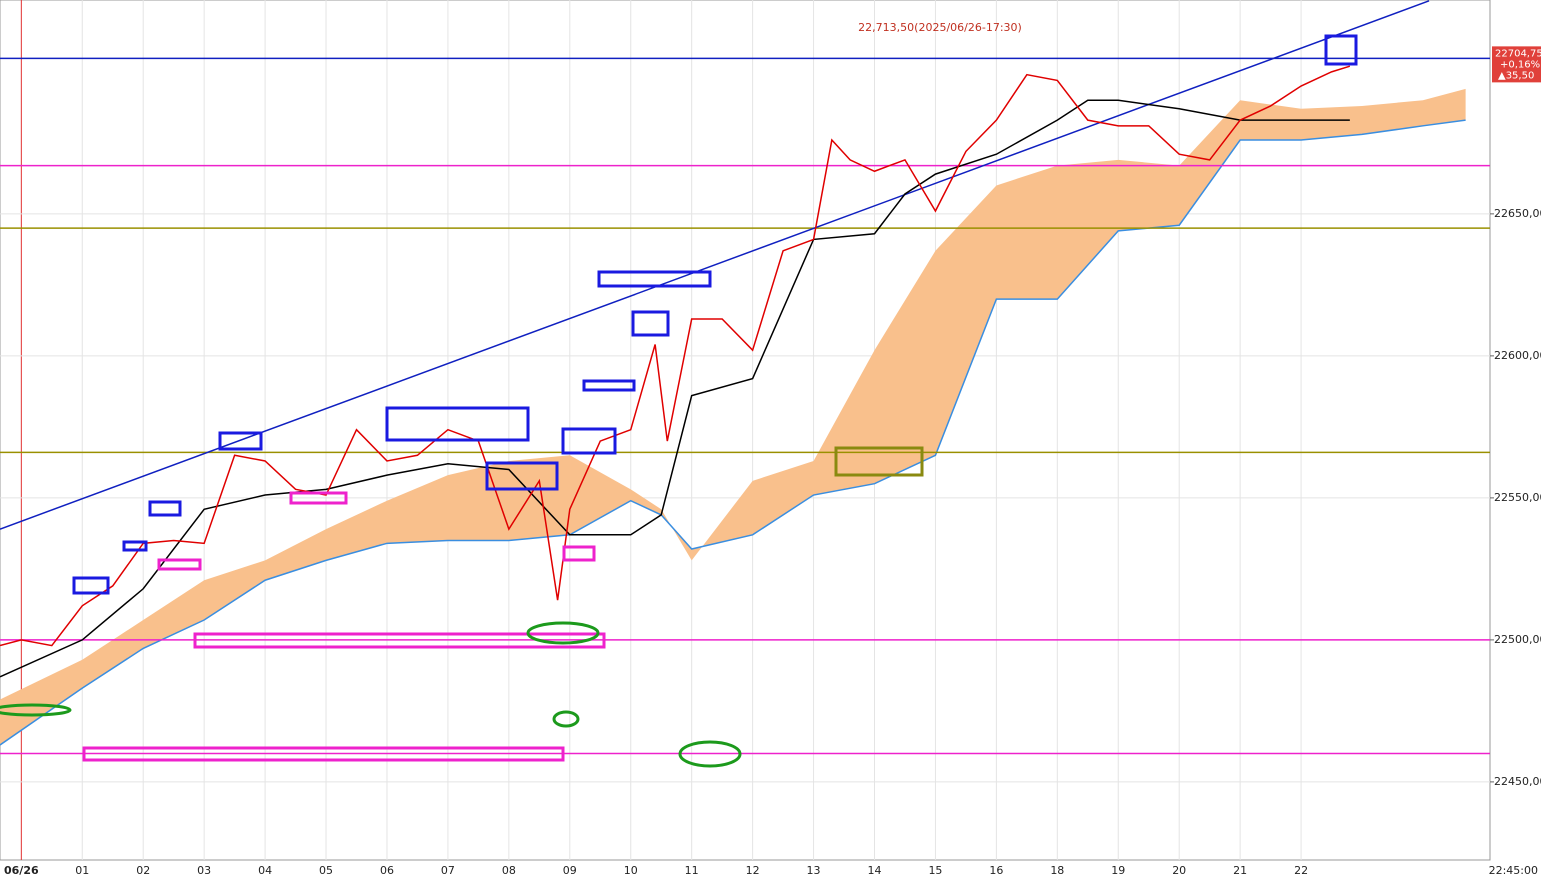 This screenshot has width=1541, height=880. Describe the element at coordinates (265, 870) in the screenshot. I see `x-tick-label: 04` at that location.